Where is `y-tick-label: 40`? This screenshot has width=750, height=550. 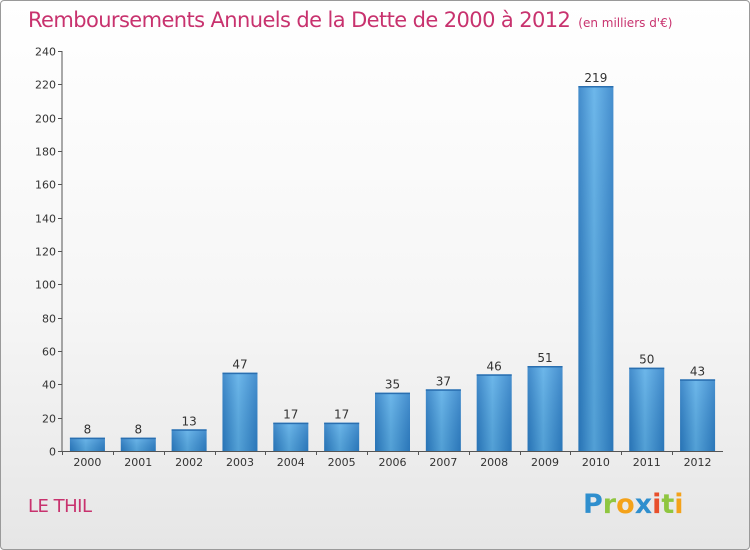
y-tick-label: 40 is located at coordinates (49, 385).